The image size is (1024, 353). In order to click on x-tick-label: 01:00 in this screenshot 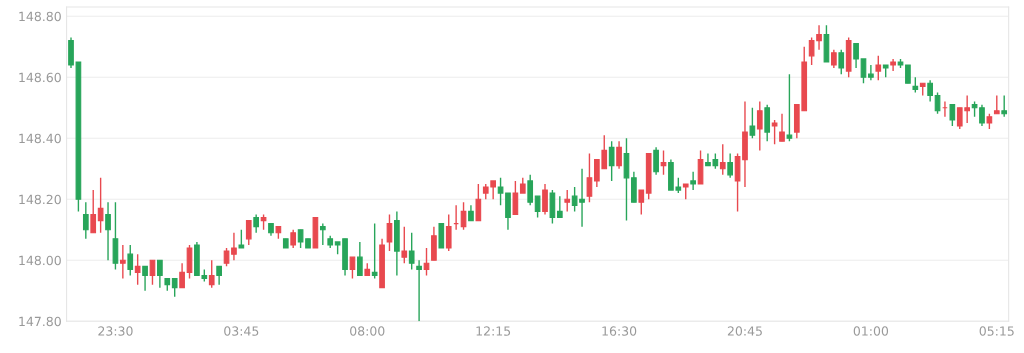, I will do `click(871, 331)`.